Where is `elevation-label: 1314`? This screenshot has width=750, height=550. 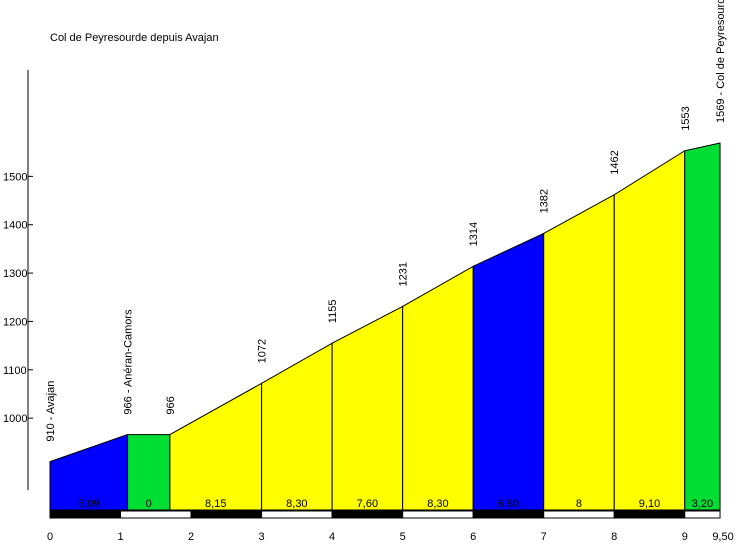 elevation-label: 1314 is located at coordinates (474, 234).